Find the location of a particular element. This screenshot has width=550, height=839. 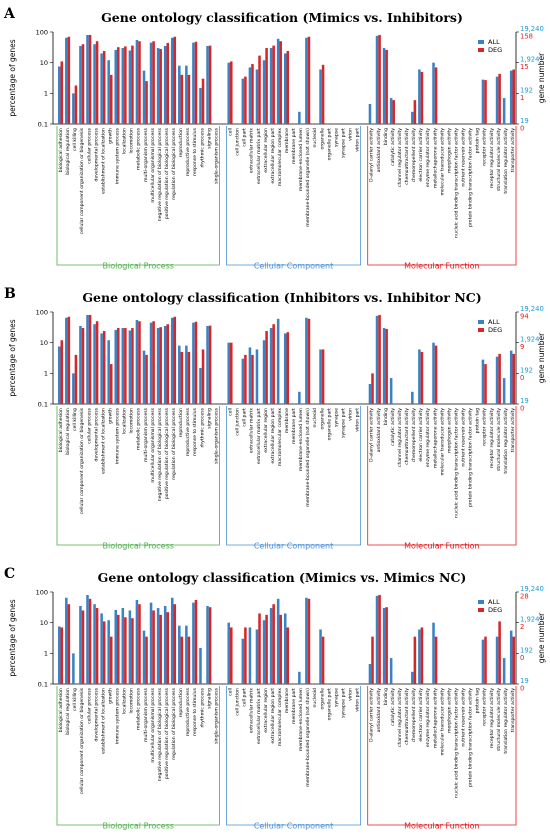

category-label: single-organism process is located at coordinates (216, 155).